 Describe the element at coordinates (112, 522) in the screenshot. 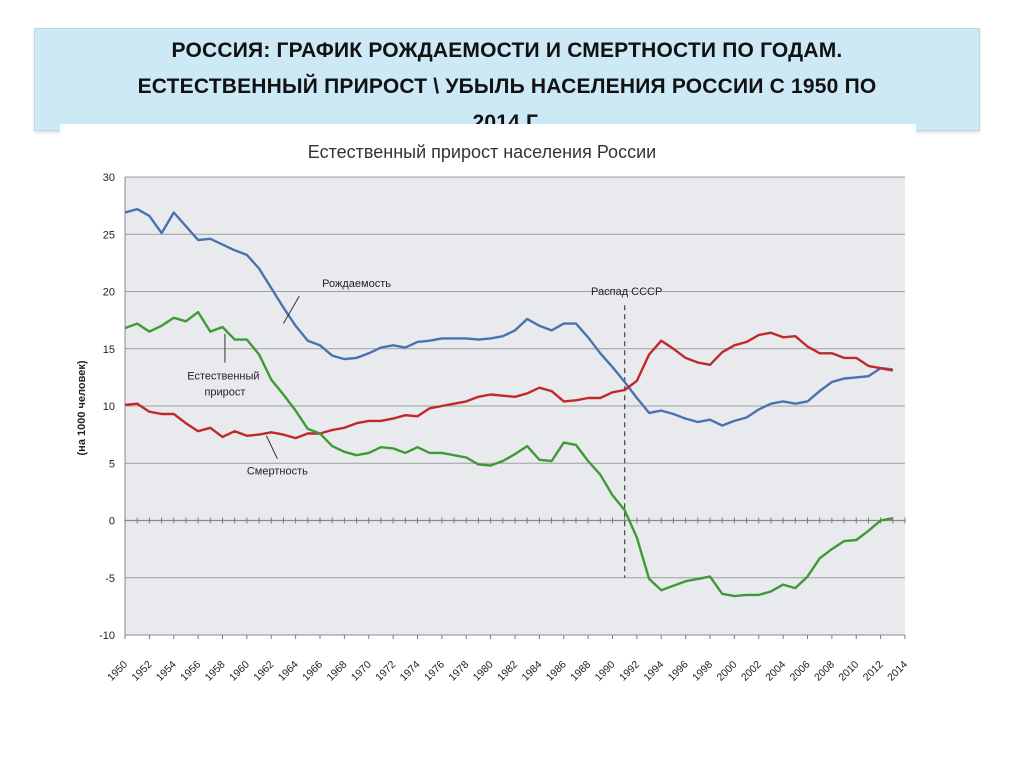

I see `y-tick-label: 0` at that location.